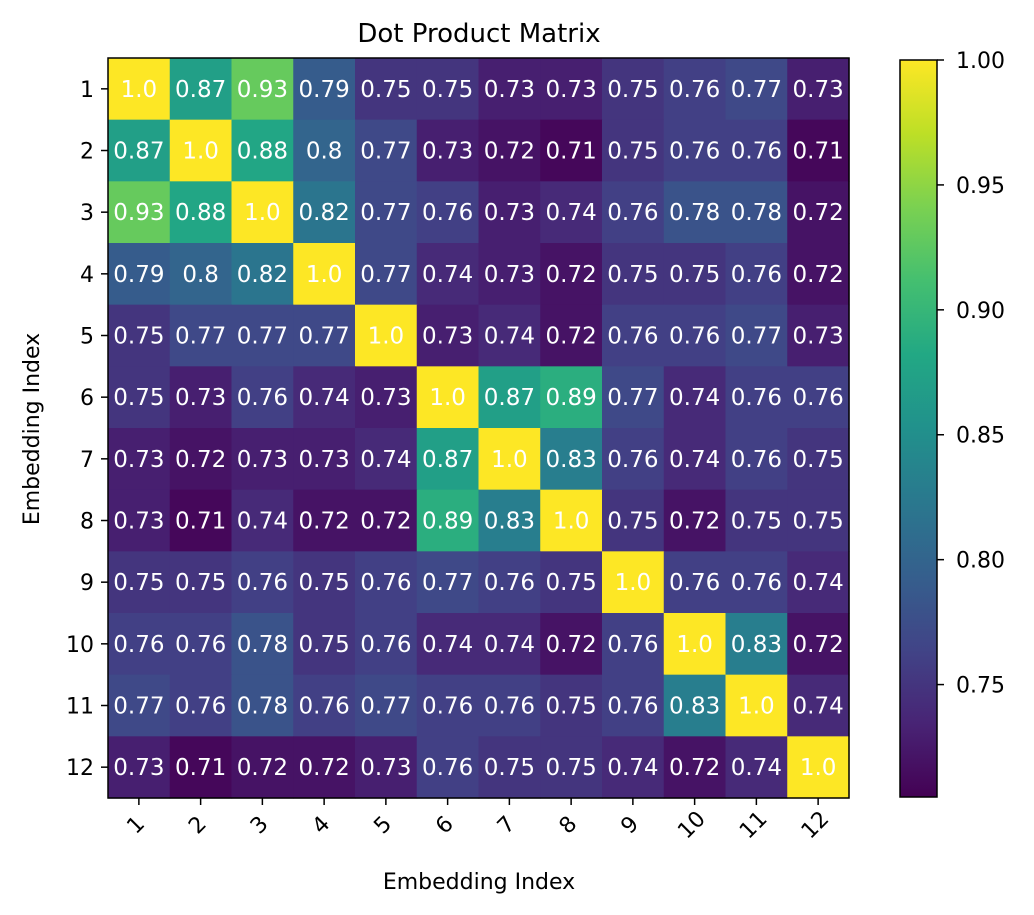  Describe the element at coordinates (815, 825) in the screenshot. I see `x-tick-label: 12` at that location.